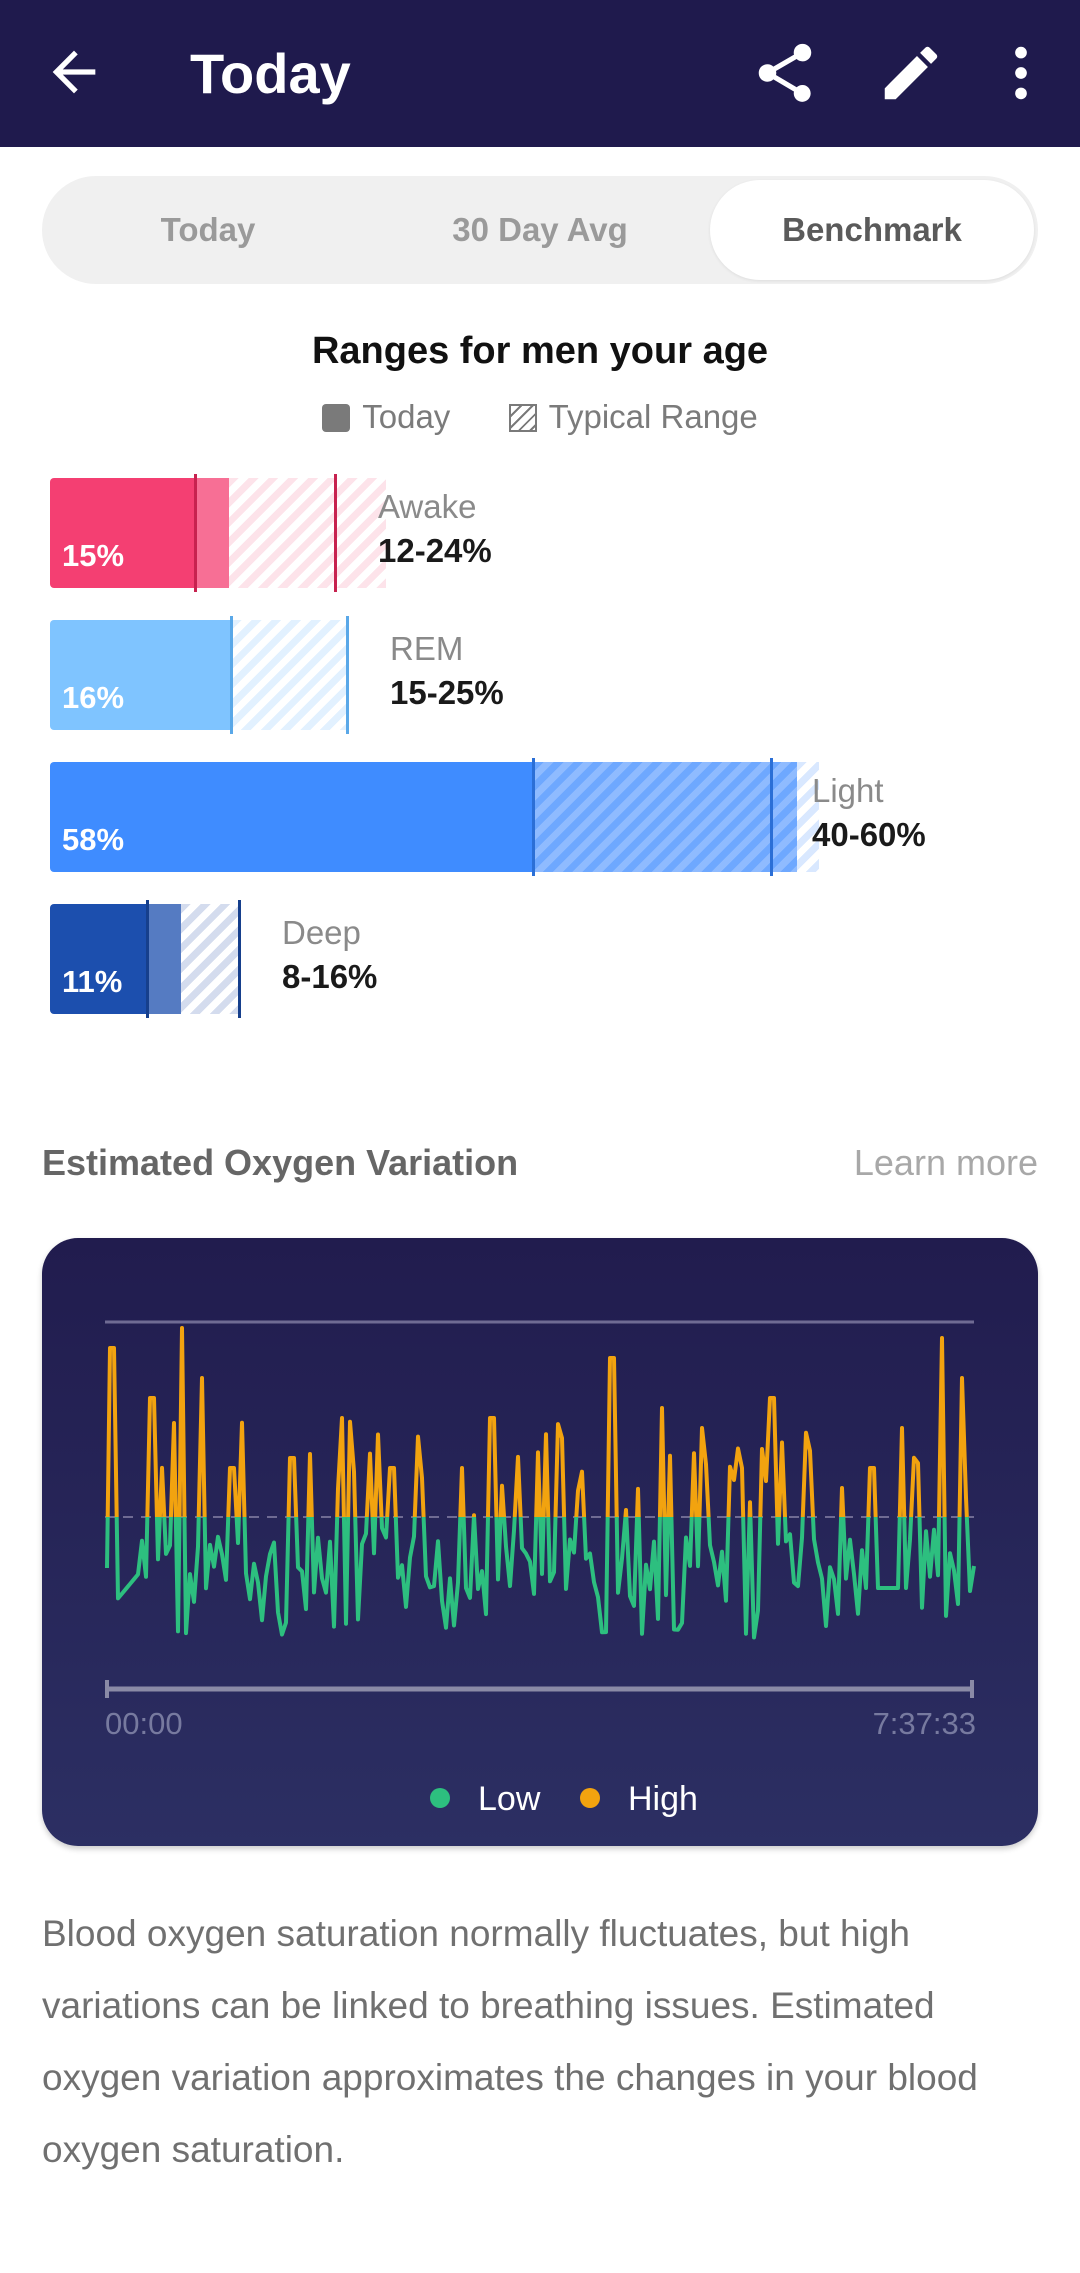  I want to click on legend-low: Low, so click(485, 1799).